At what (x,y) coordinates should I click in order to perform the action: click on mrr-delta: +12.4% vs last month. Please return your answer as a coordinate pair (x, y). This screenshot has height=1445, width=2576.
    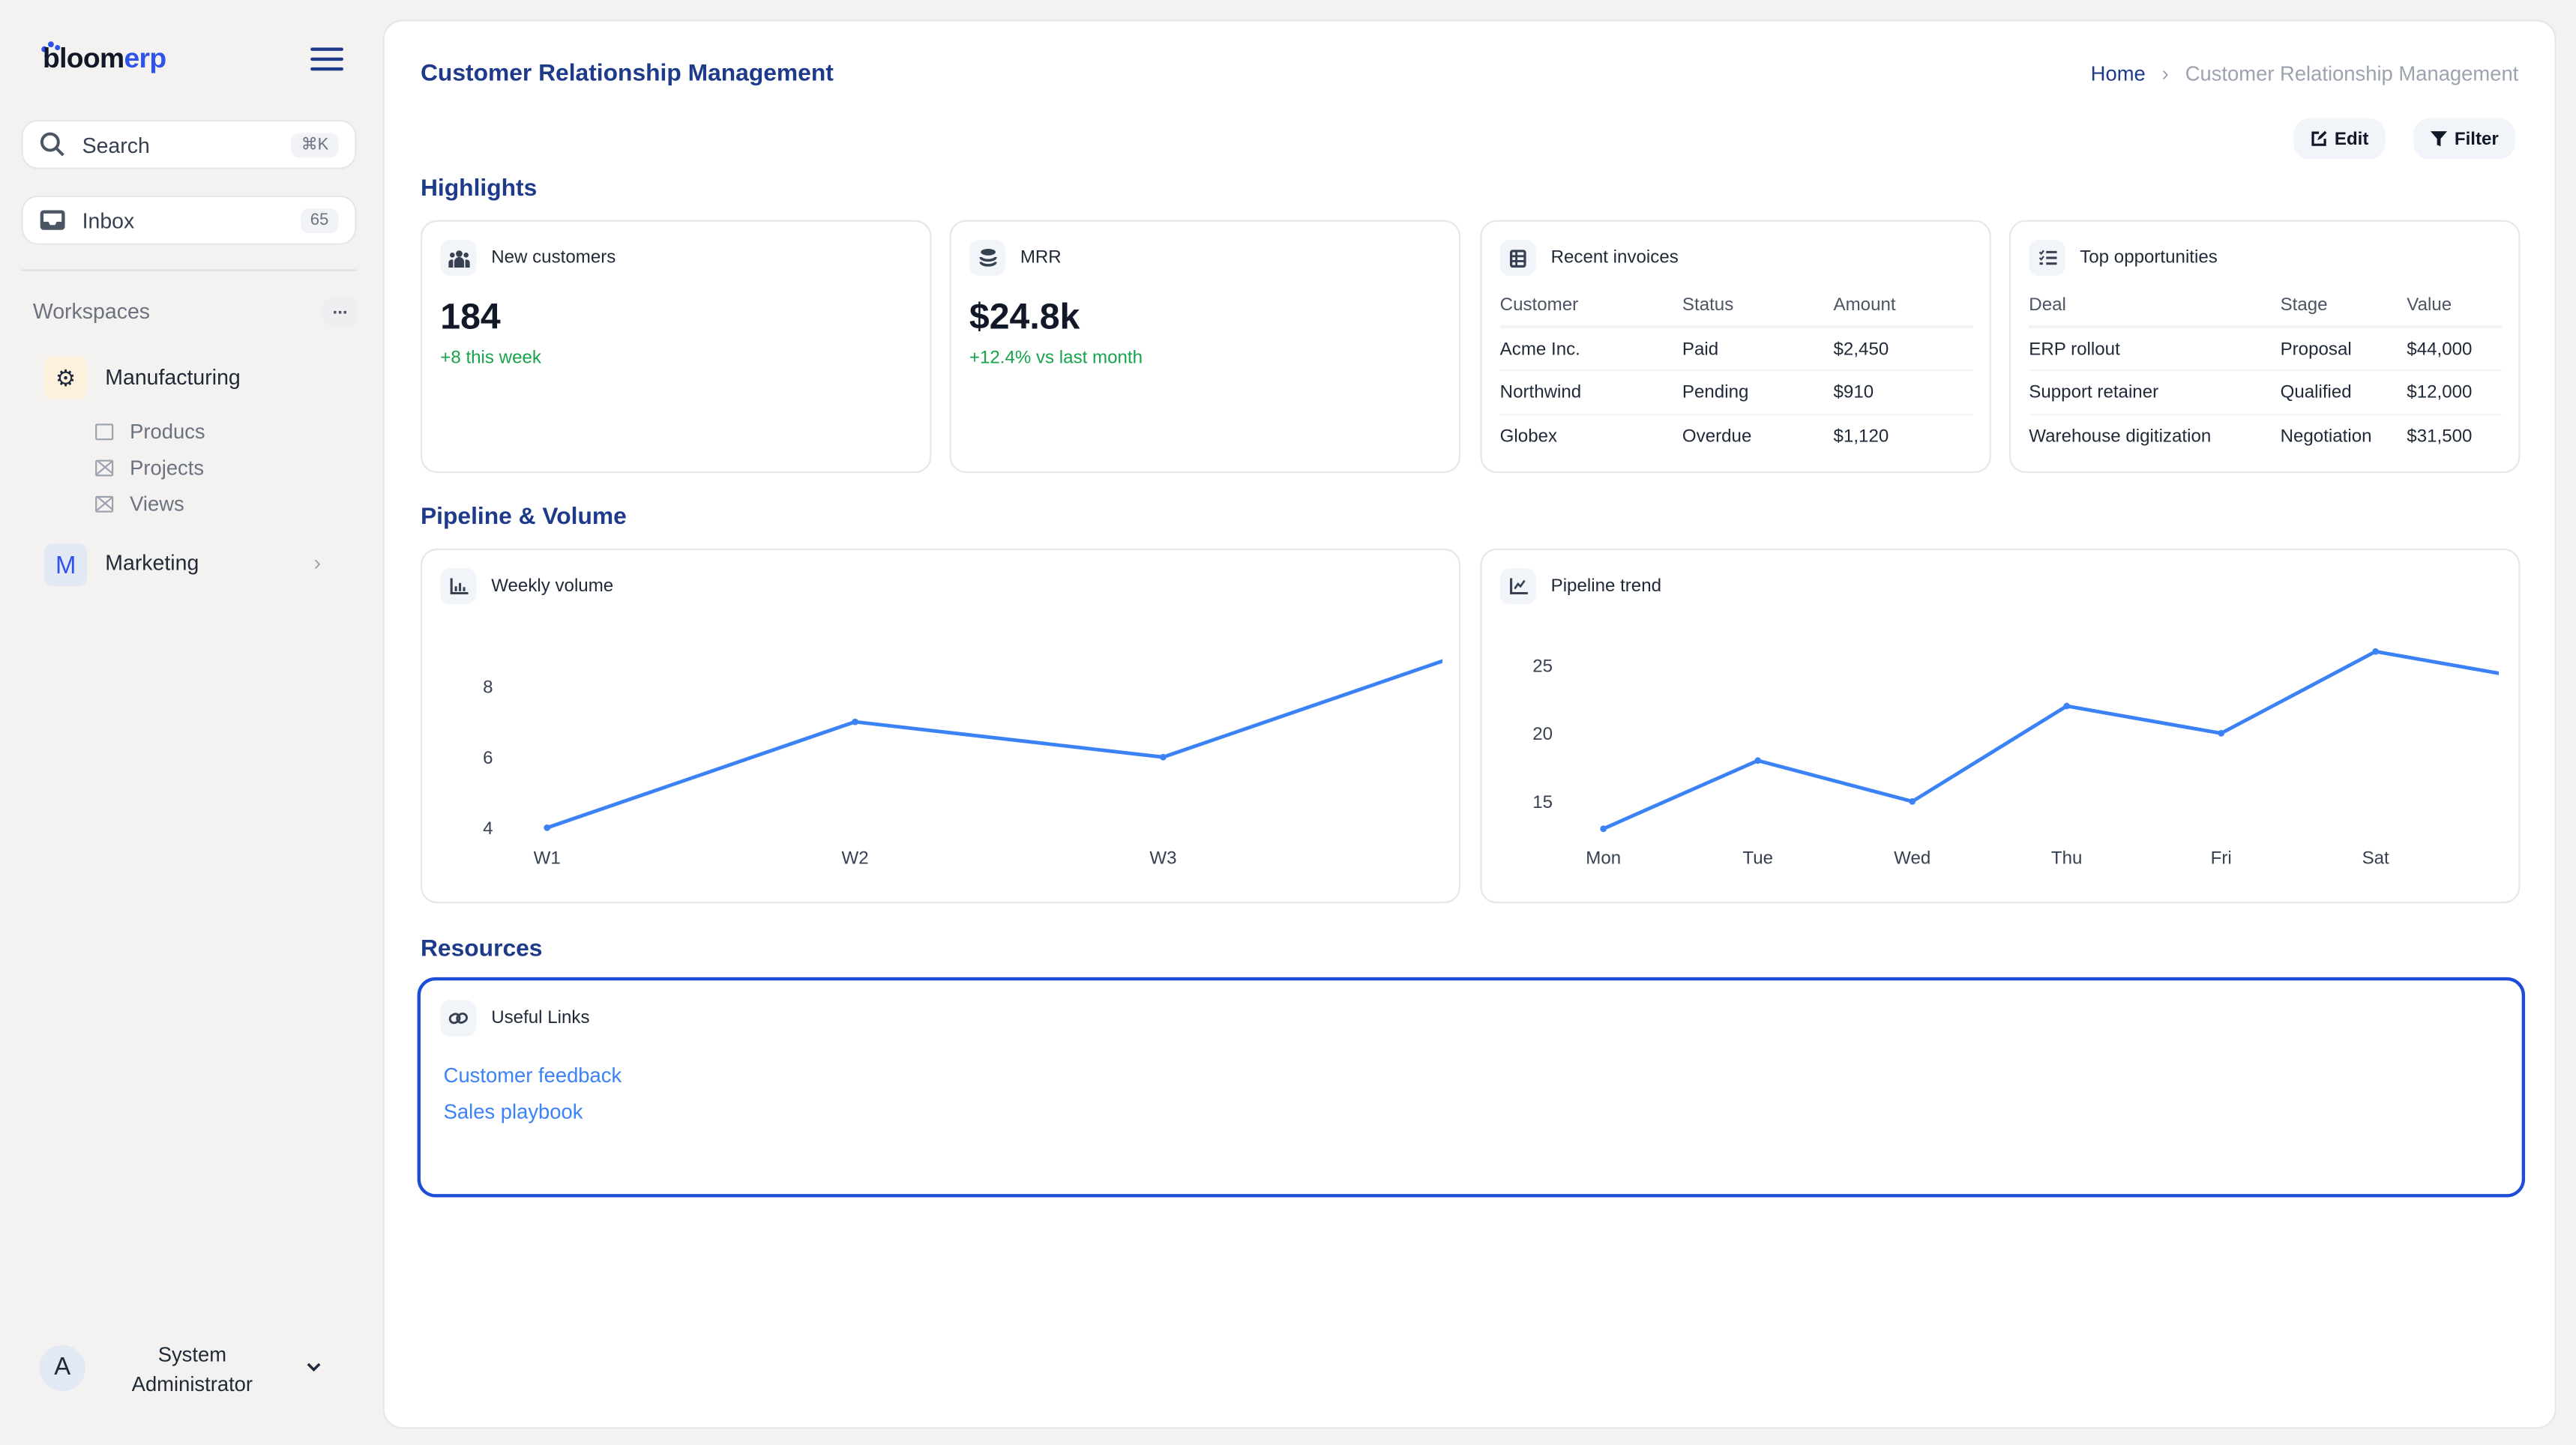
    Looking at the image, I should click on (1056, 358).